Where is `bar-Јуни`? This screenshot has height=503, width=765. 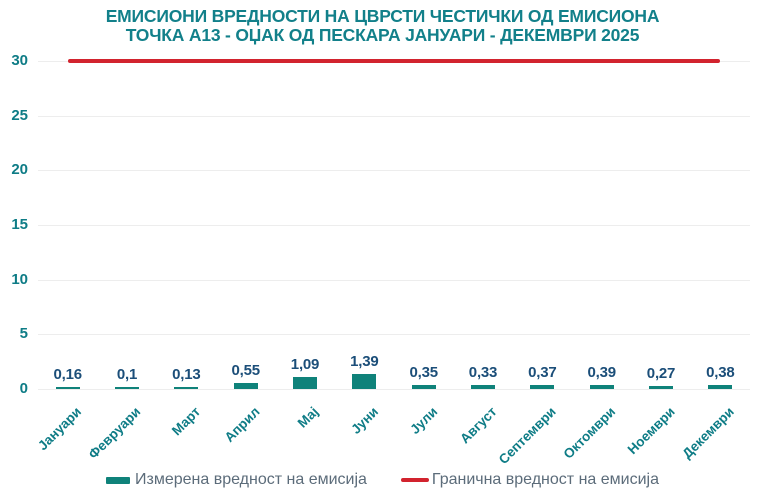 bar-Јуни is located at coordinates (364, 381).